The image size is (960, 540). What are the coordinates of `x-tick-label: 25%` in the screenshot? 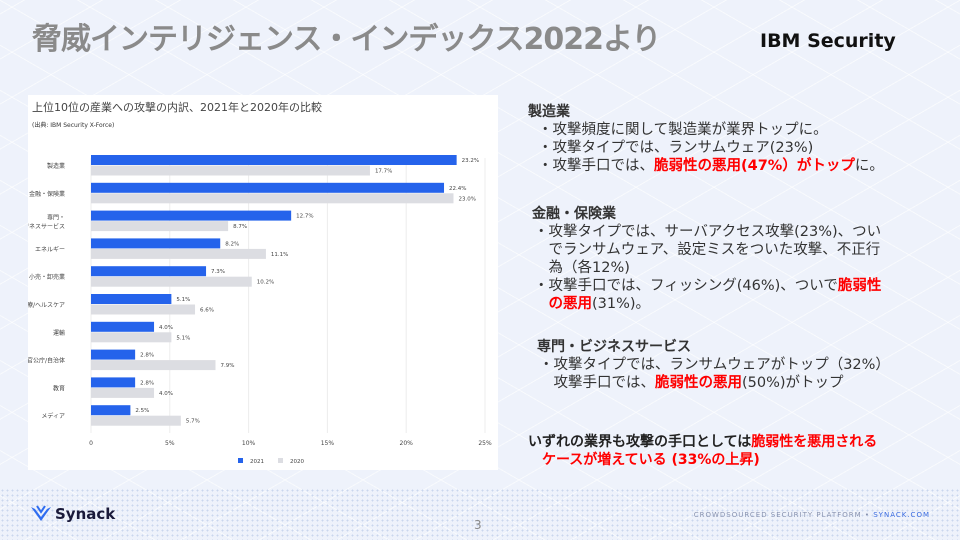 It's located at (485, 443).